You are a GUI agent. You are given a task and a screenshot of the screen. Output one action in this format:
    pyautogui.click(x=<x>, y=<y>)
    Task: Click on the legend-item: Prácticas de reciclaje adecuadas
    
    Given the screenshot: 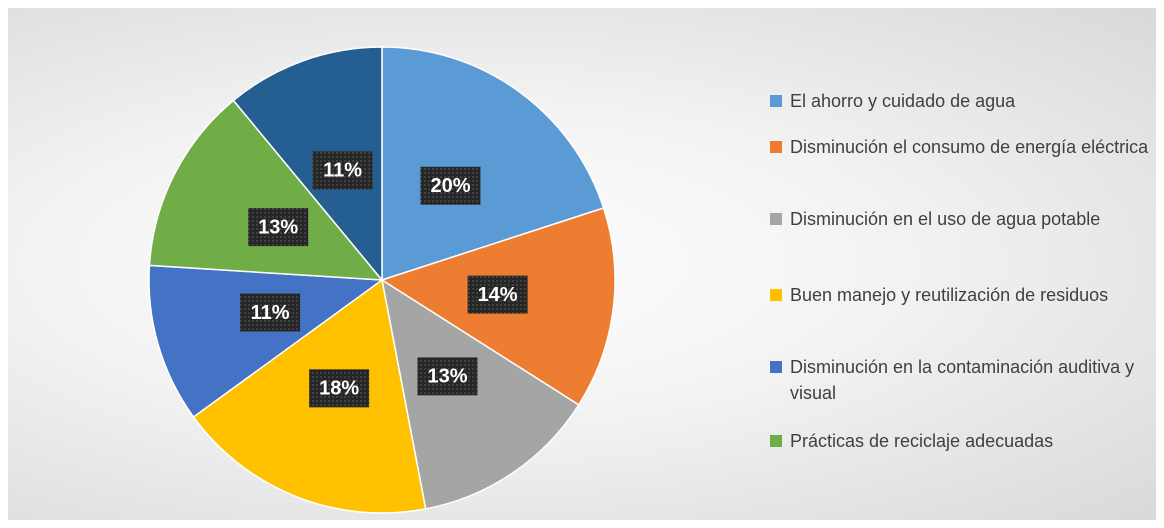 What is the action you would take?
    pyautogui.click(x=967, y=441)
    